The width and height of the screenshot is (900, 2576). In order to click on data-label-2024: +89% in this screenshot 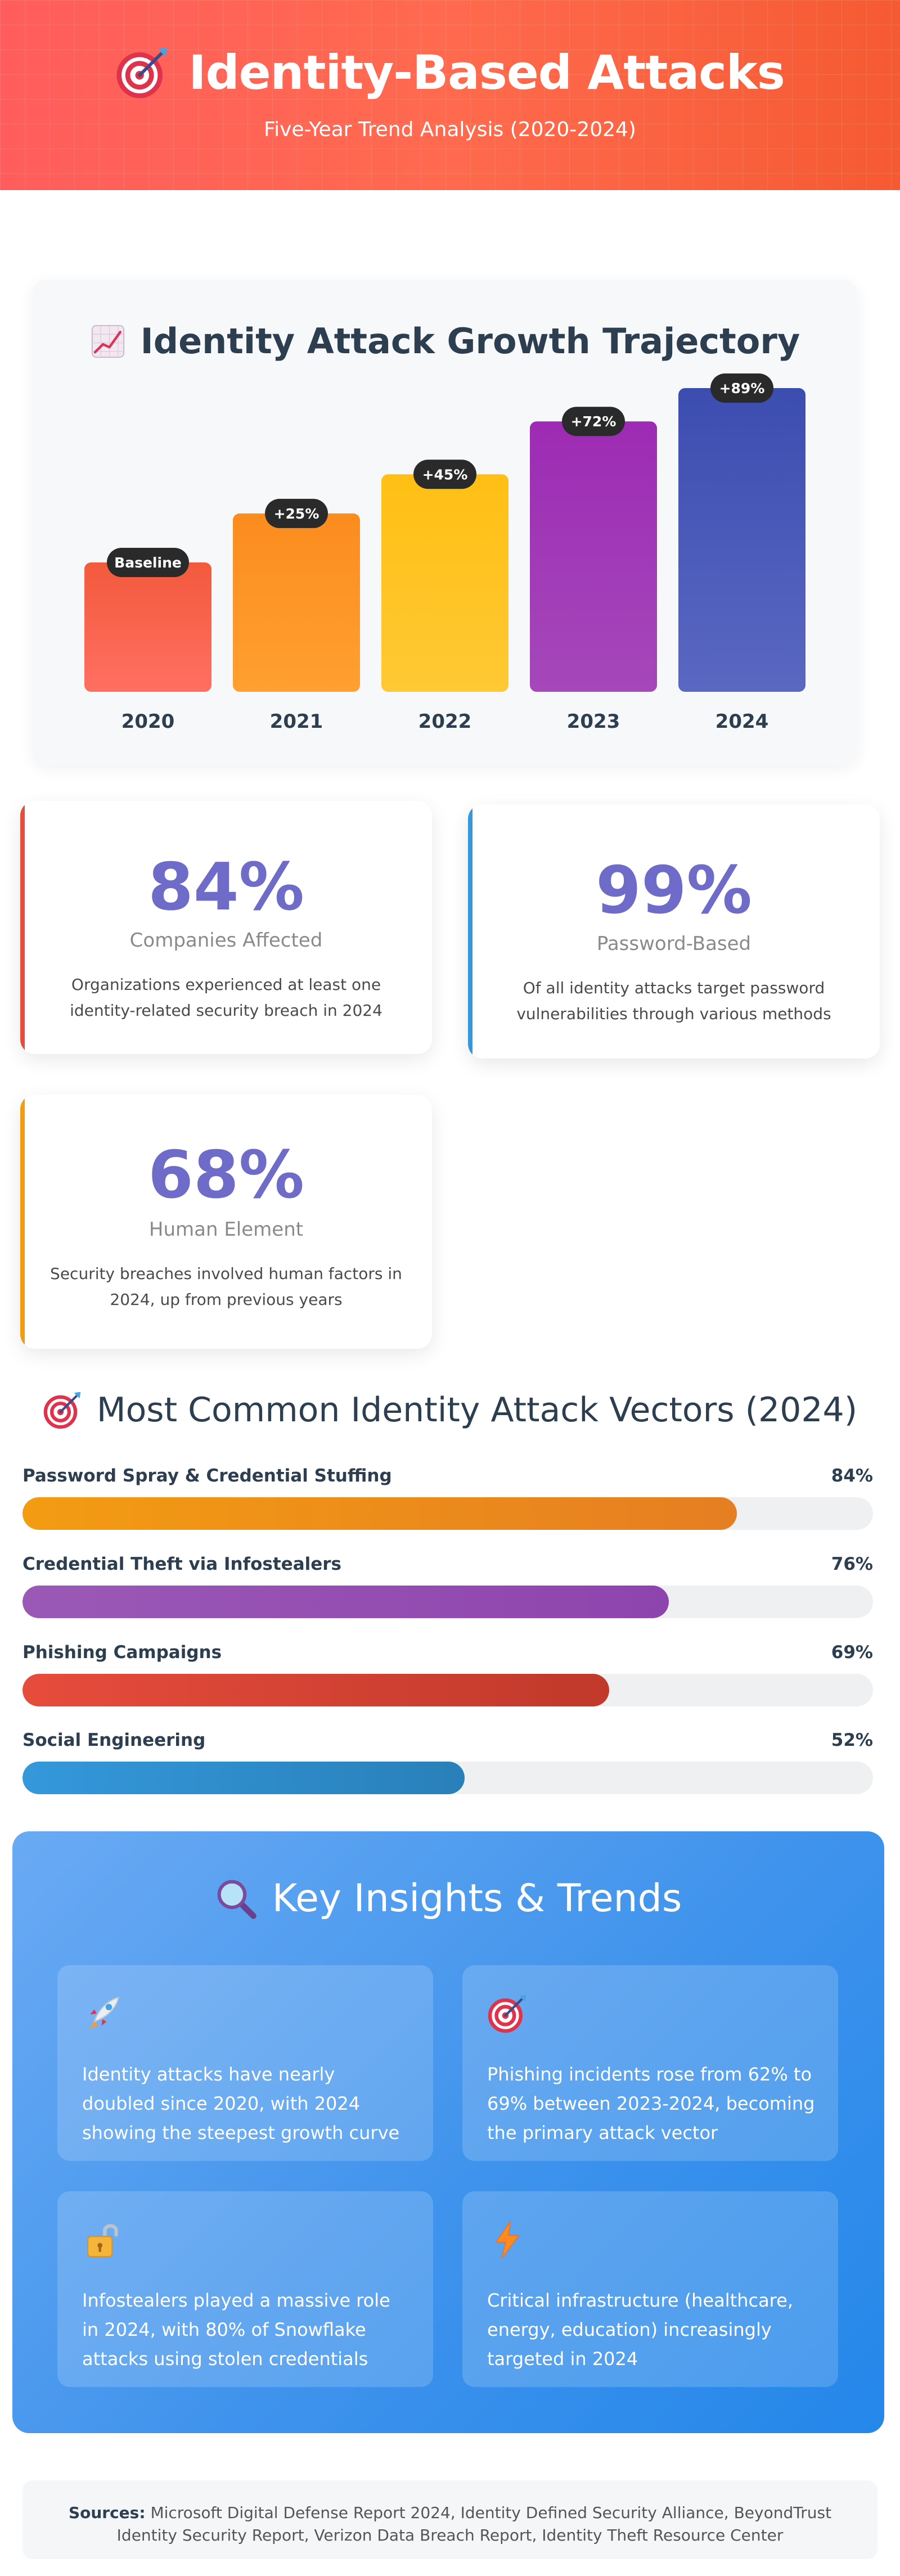, I will do `click(742, 388)`.